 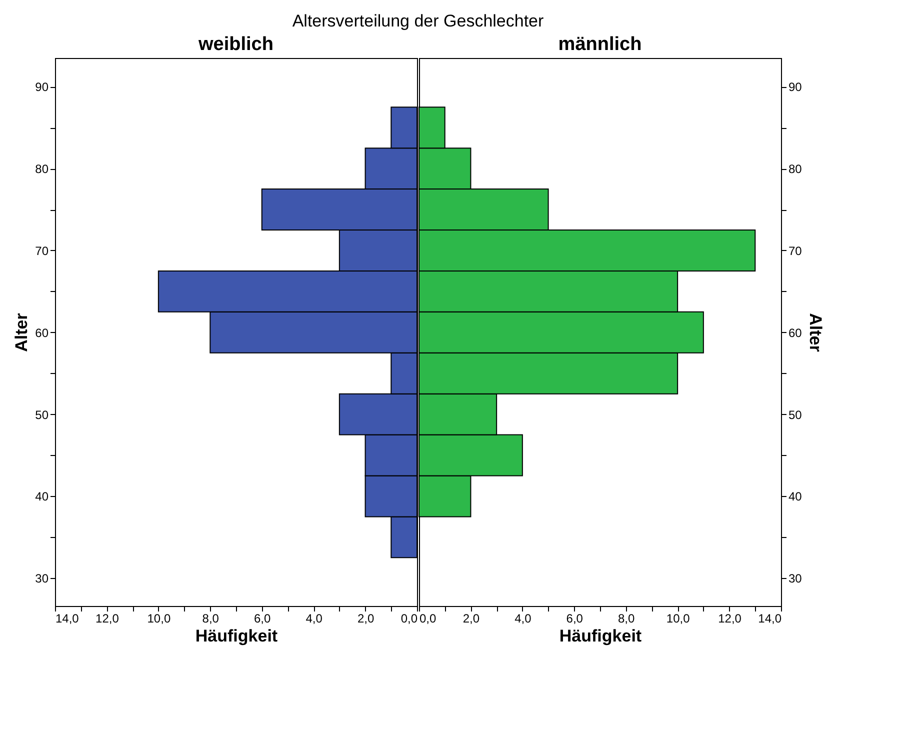 What do you see at coordinates (236, 44) in the screenshot?
I see `chart-title: weiblich` at bounding box center [236, 44].